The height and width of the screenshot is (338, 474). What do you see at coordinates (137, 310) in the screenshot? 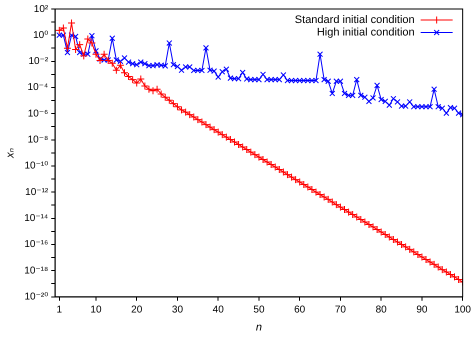
I see `x-tick-label: 20` at bounding box center [137, 310].